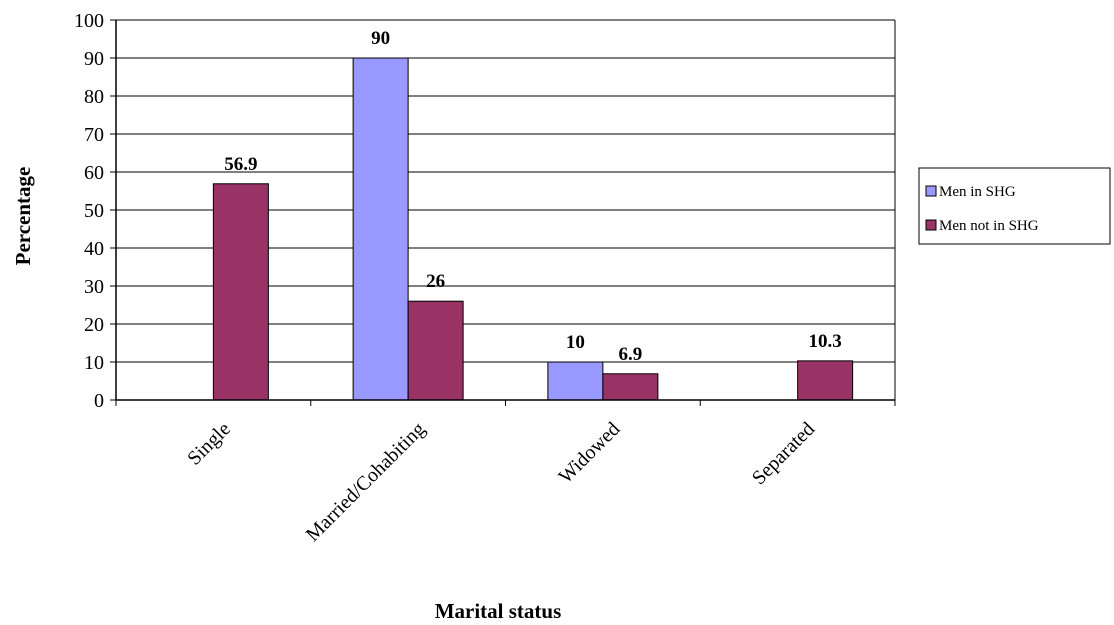 This screenshot has height=625, width=1114. I want to click on legend-box, so click(1014, 206).